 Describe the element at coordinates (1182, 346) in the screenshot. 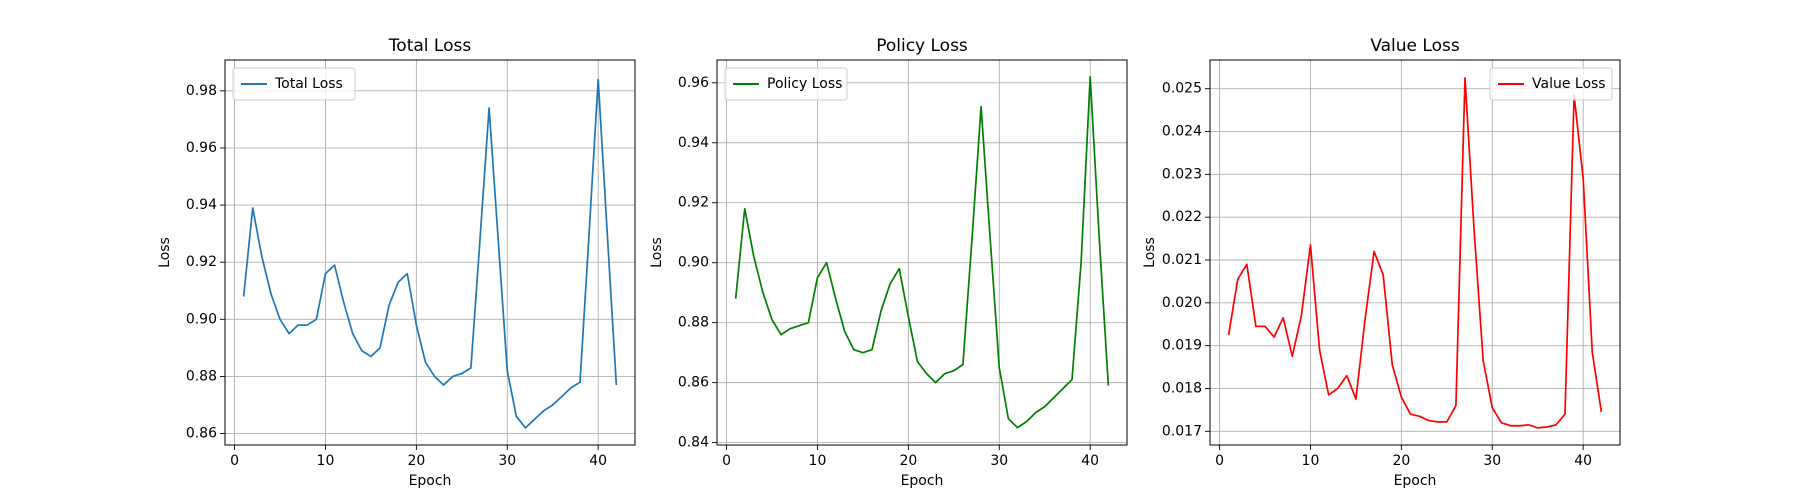

I see `y-tick-label: 0.019` at that location.